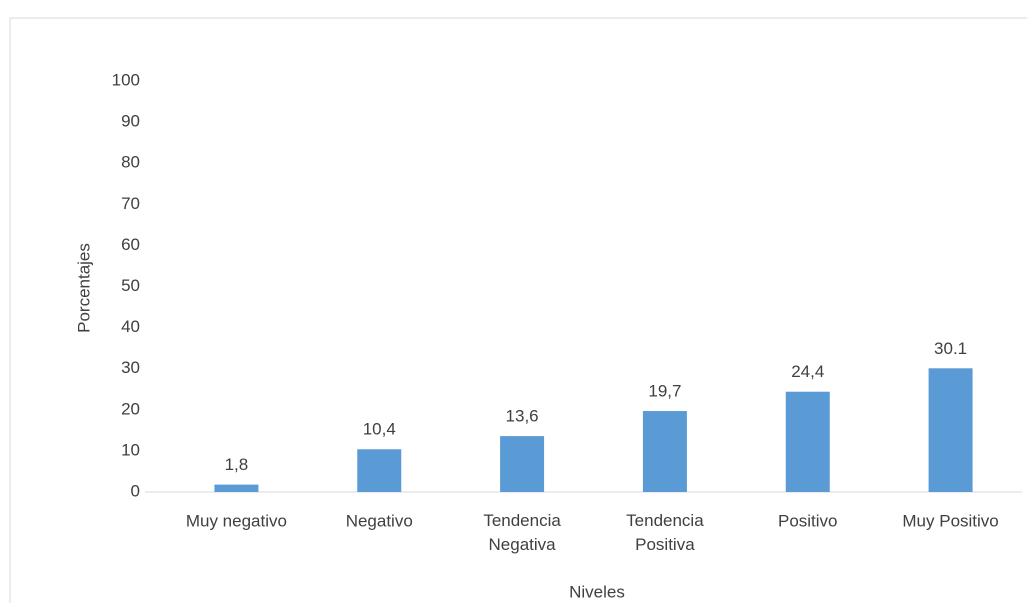 This screenshot has height=603, width=1027. Describe the element at coordinates (130, 449) in the screenshot. I see `y-tick-label: 10` at that location.